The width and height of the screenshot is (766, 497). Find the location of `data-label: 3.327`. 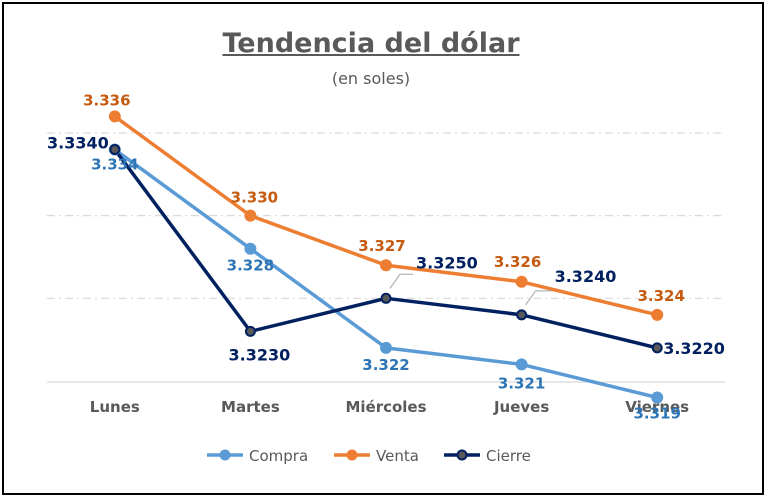

data-label: 3.327 is located at coordinates (381, 246).